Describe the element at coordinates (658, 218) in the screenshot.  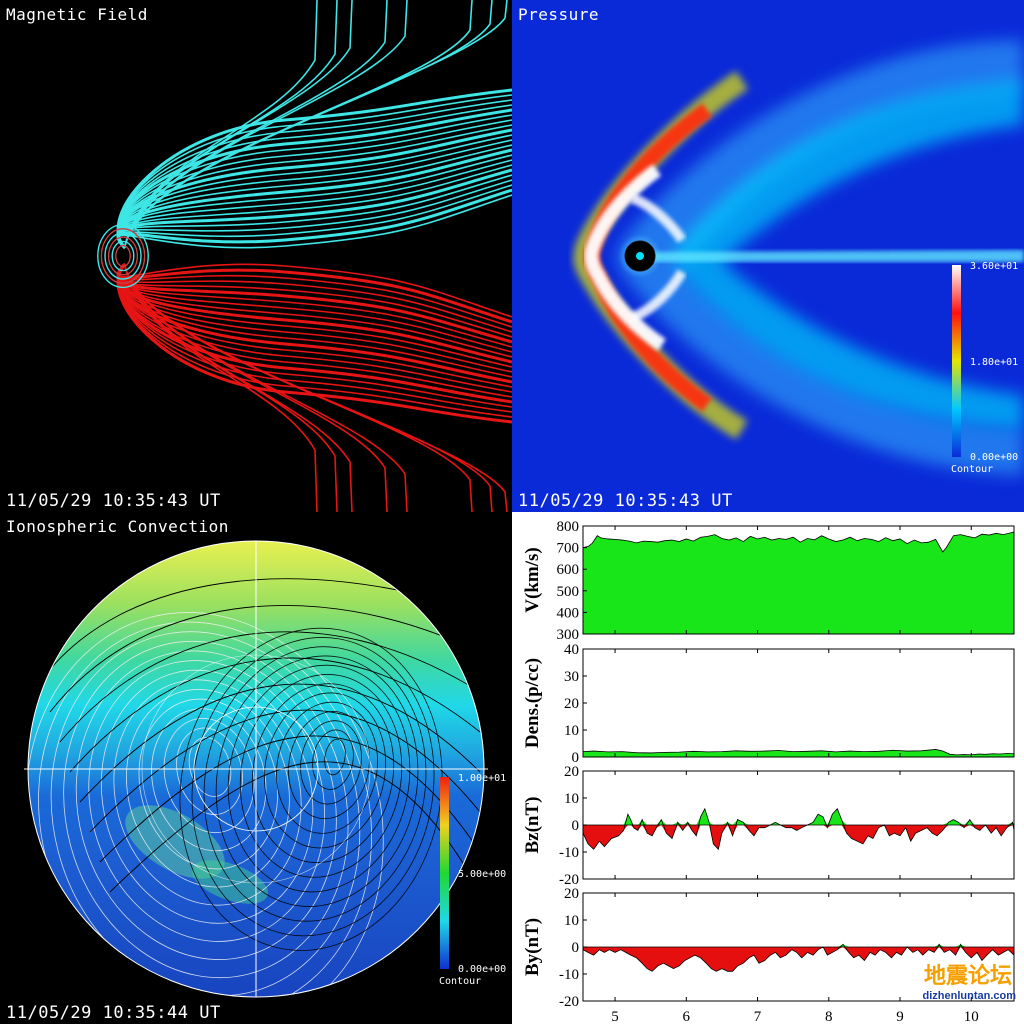
I see `lobe-north` at that location.